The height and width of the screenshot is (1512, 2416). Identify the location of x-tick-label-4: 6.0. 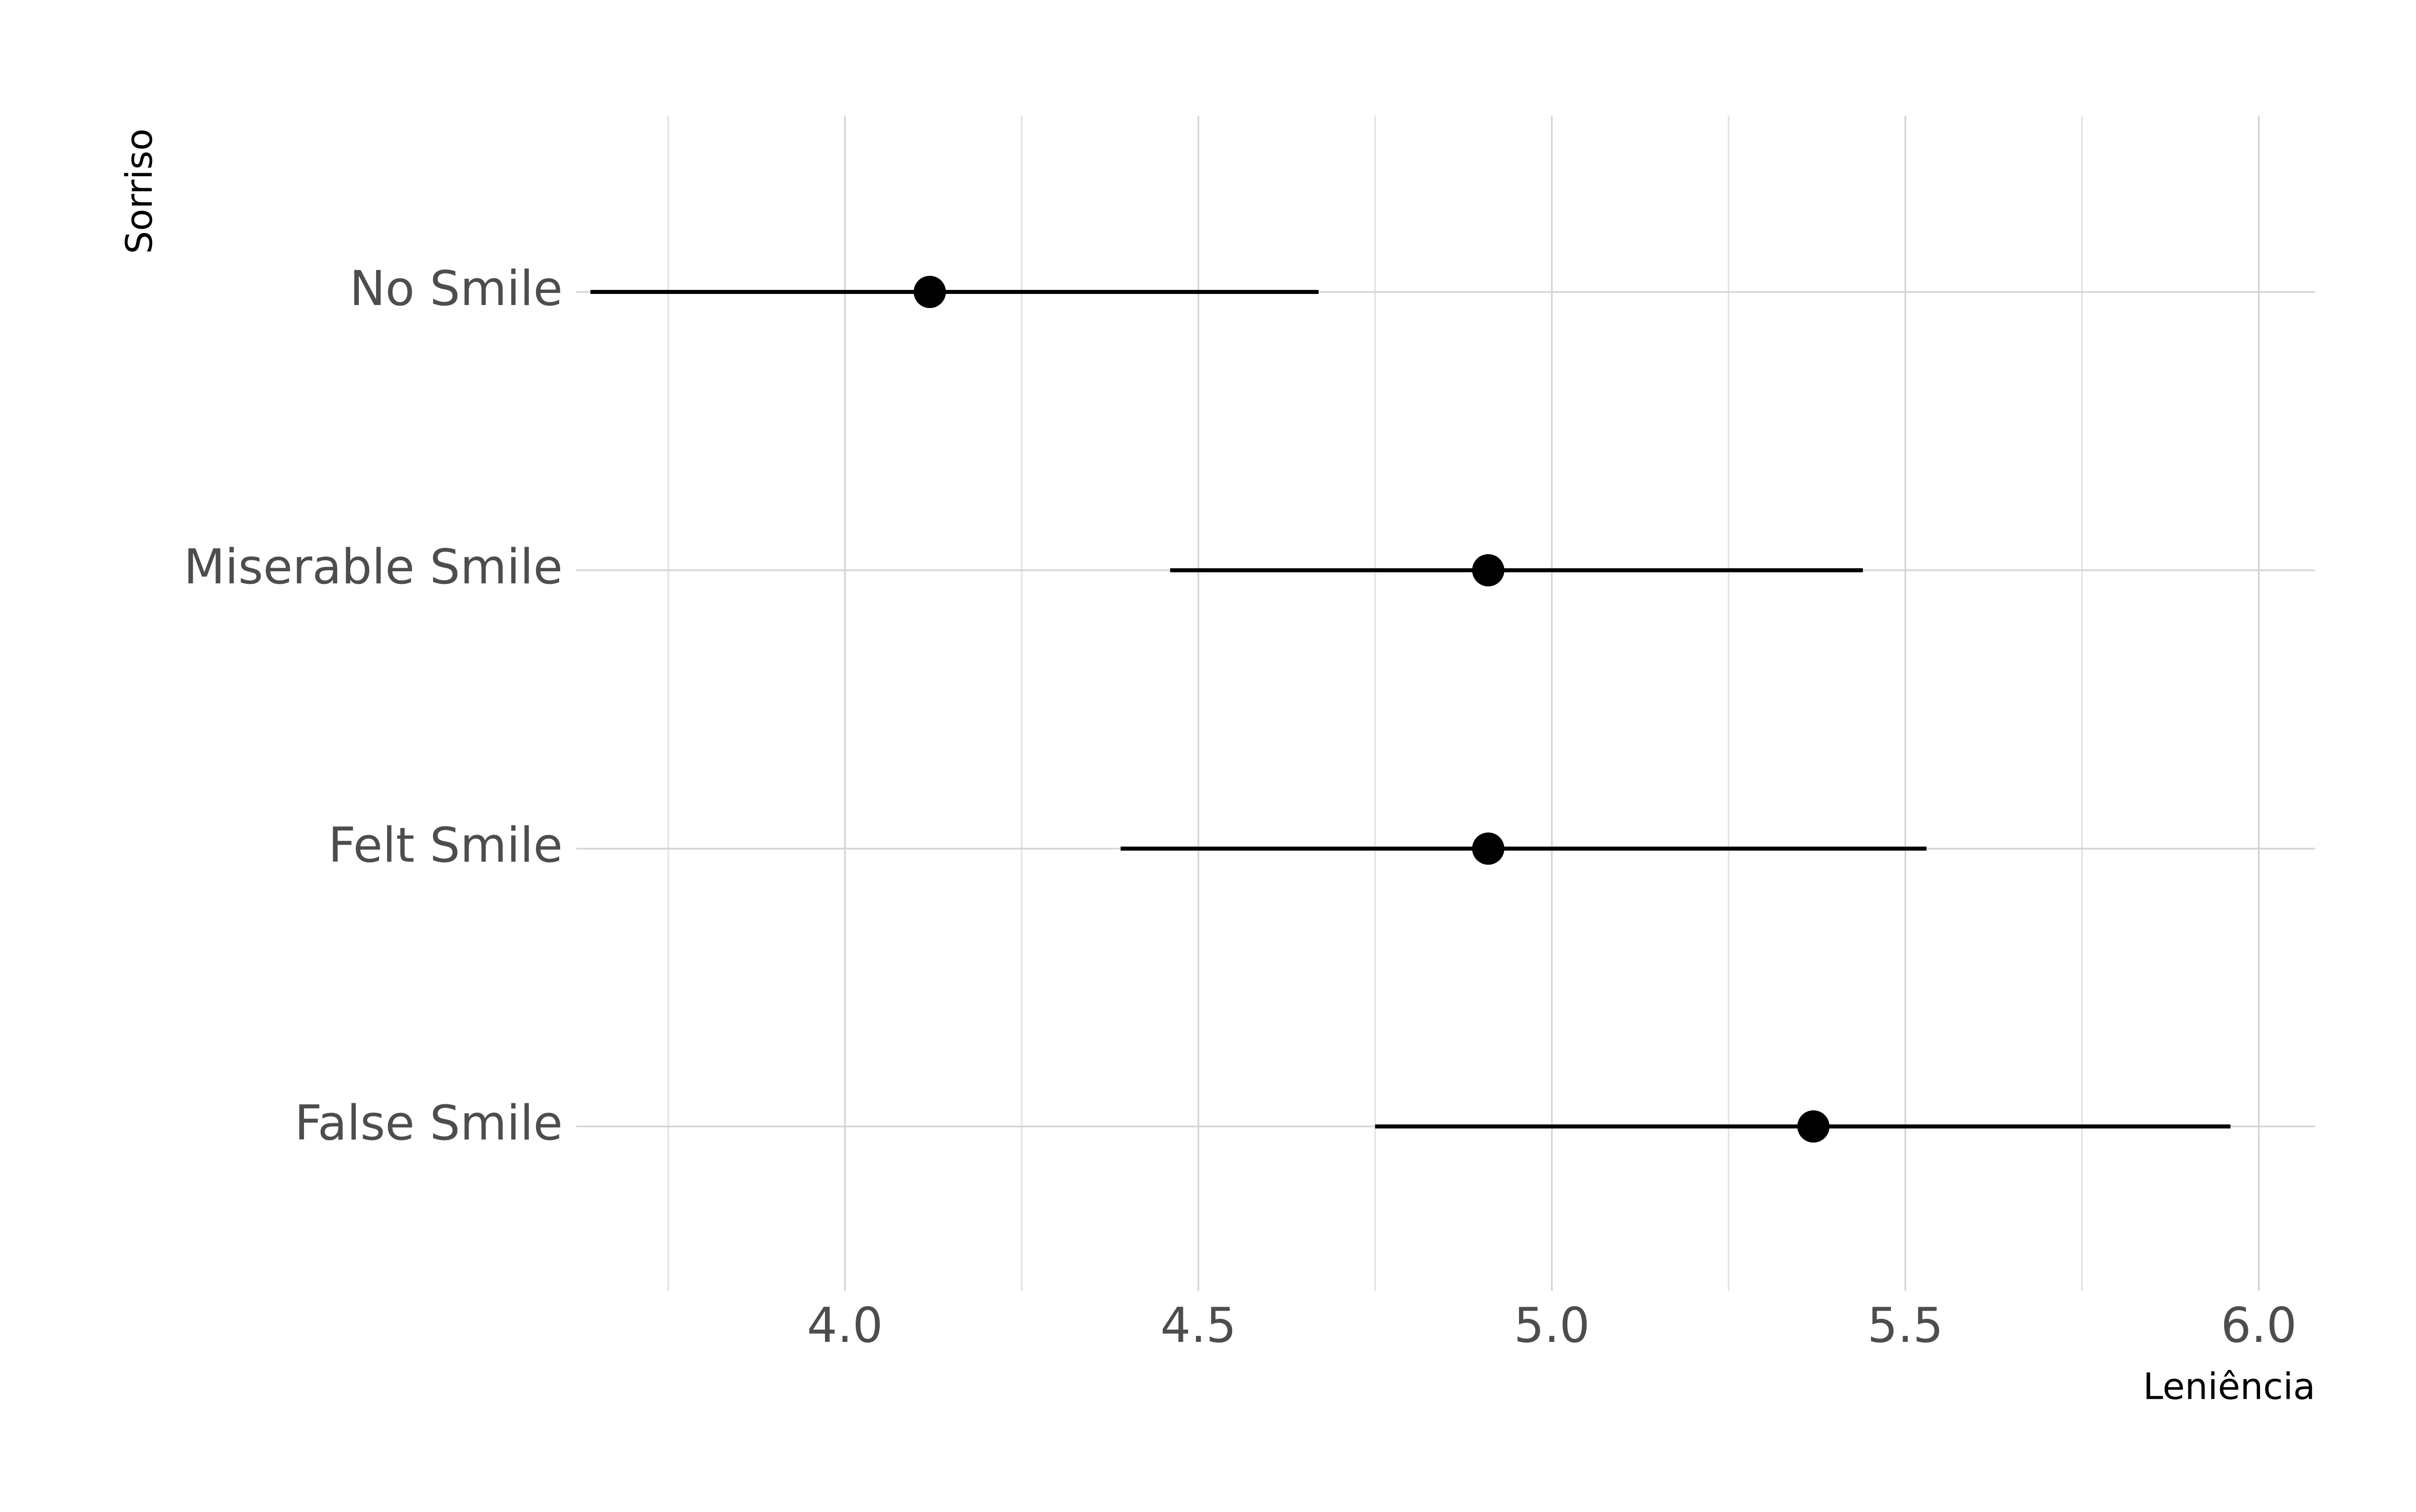
(2259, 1325).